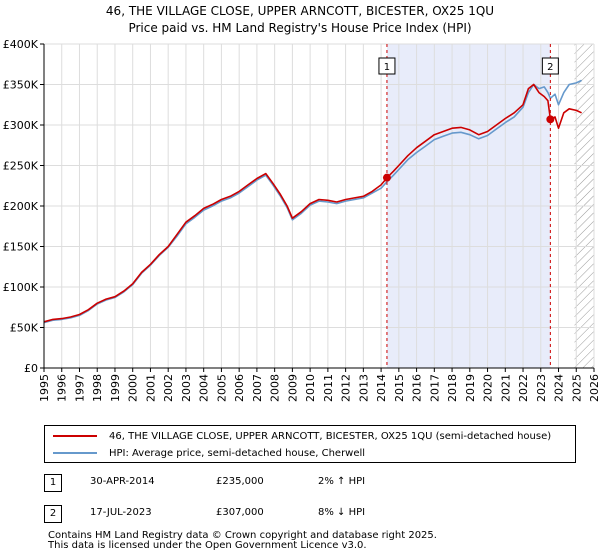 The width and height of the screenshot is (600, 560). What do you see at coordinates (21, 166) in the screenshot?
I see `y-tick-label: £250K` at bounding box center [21, 166].